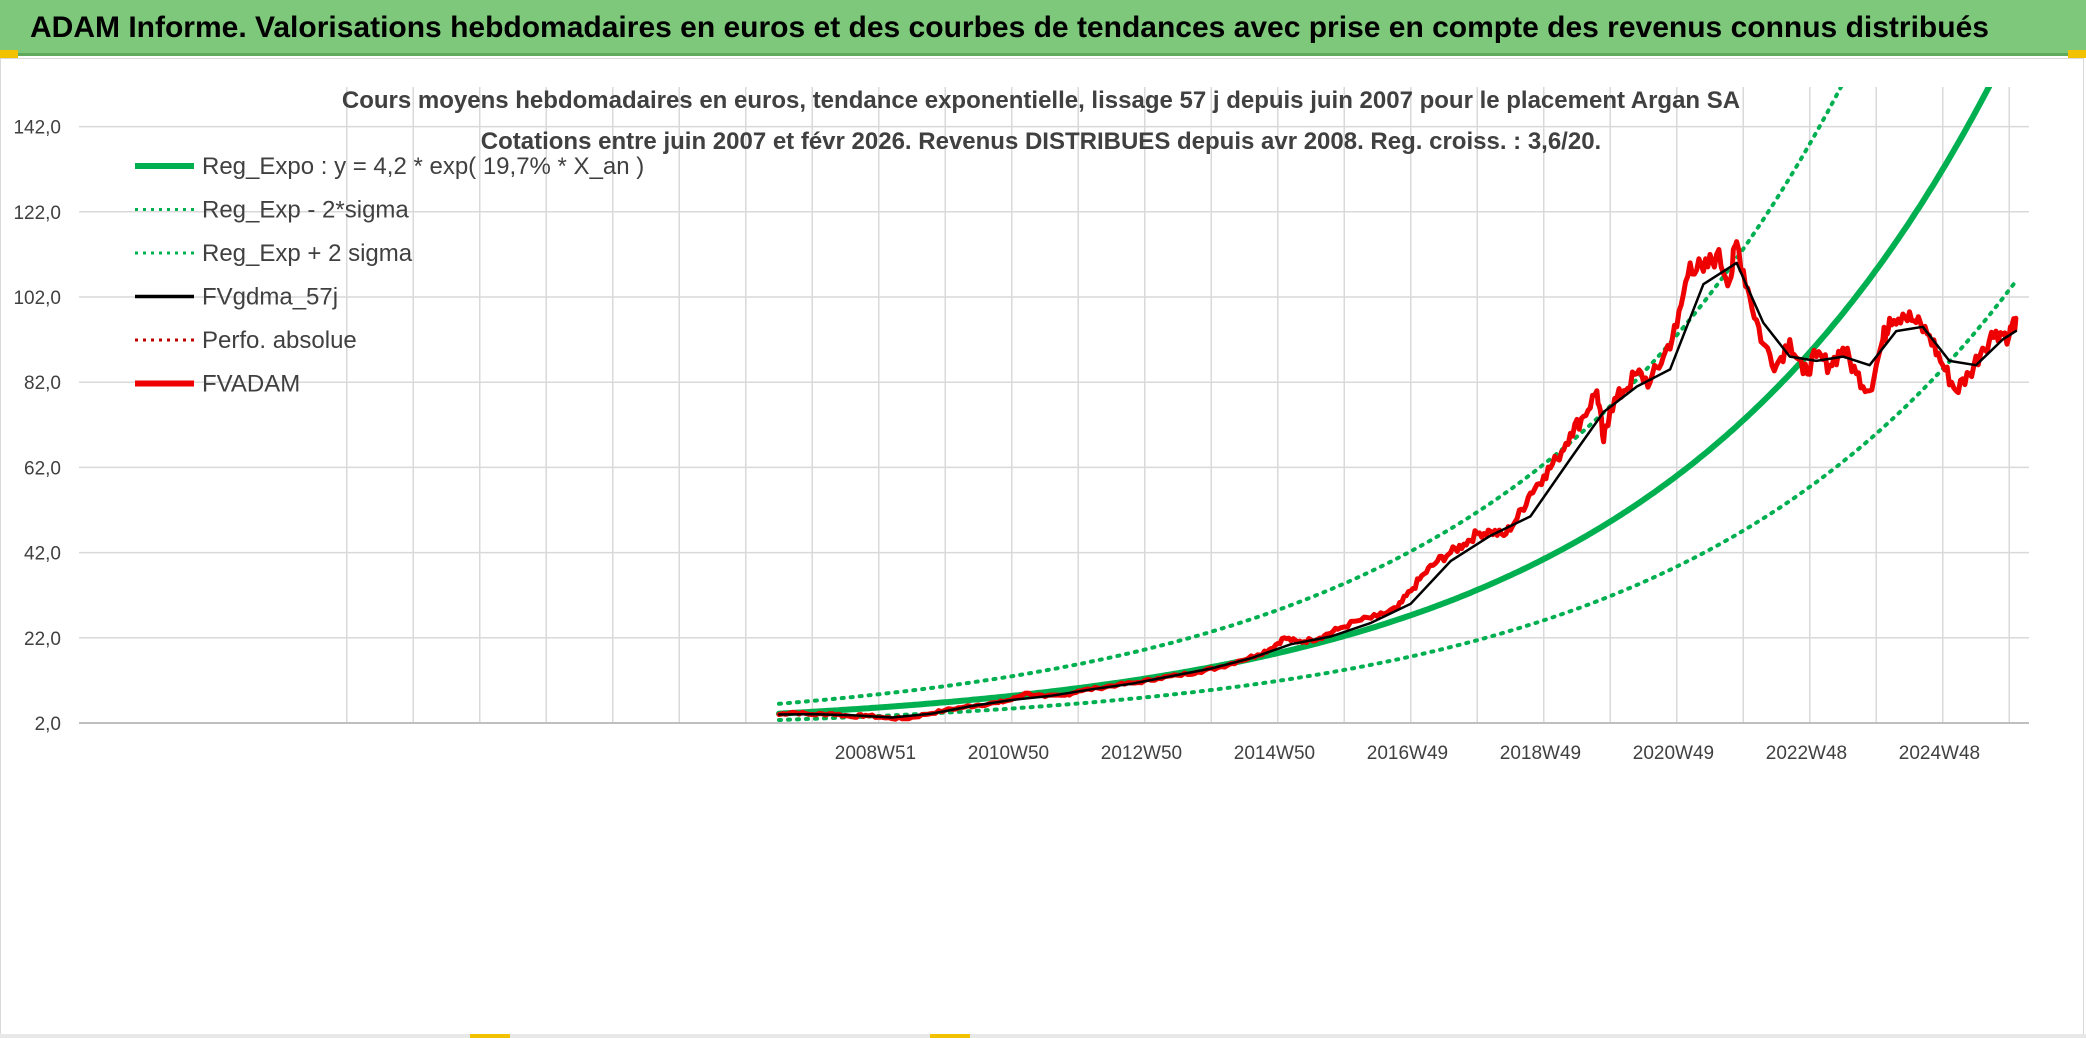 Image resolution: width=2086 pixels, height=1038 pixels. I want to click on x-tick-label: 2012W50, so click(1141, 753).